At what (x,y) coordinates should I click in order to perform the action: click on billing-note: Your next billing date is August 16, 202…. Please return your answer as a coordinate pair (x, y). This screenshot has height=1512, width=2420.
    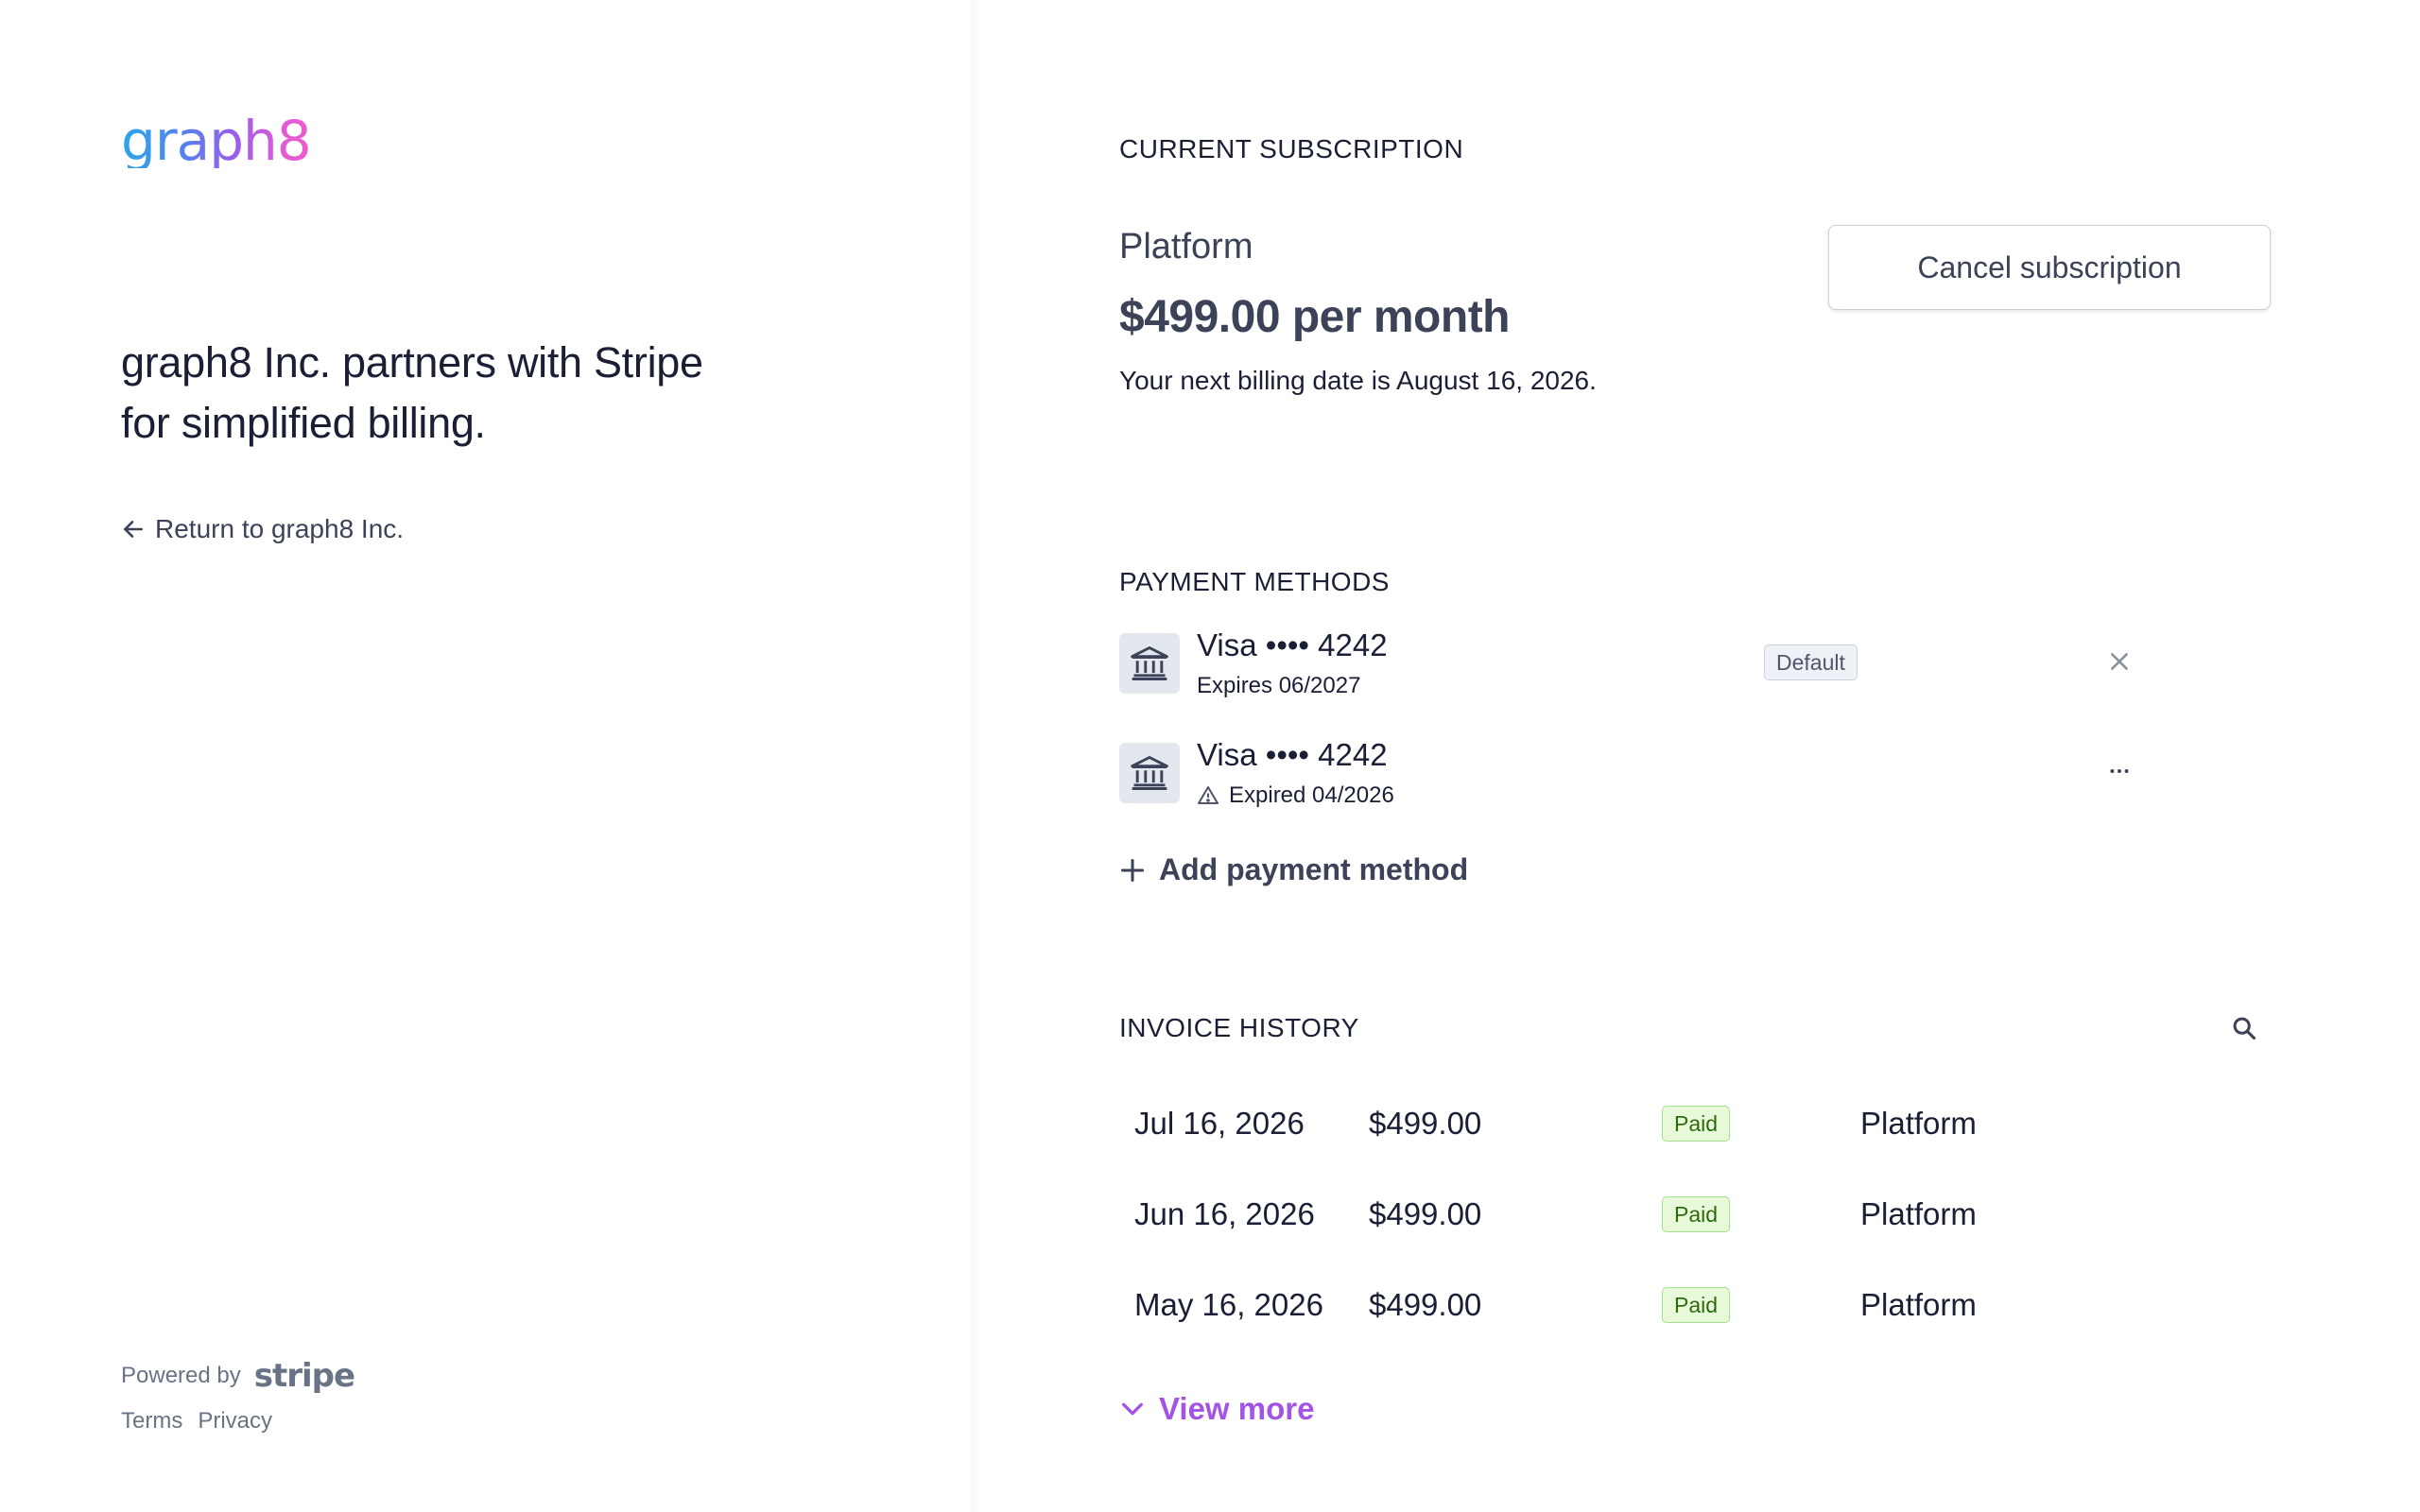
    Looking at the image, I should click on (1358, 380).